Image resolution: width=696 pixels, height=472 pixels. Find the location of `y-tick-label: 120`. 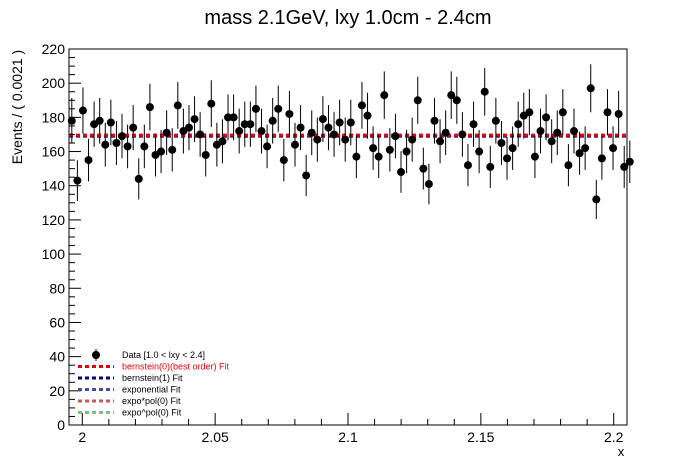

y-tick-label: 120 is located at coordinates (54, 220).